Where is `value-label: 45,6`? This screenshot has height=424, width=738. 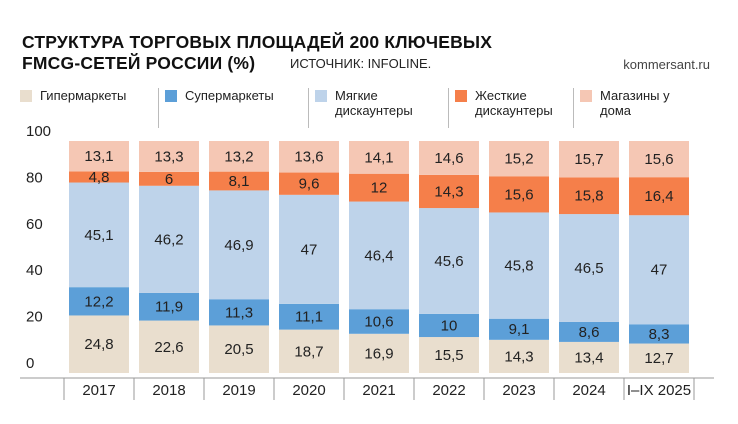
value-label: 45,6 is located at coordinates (448, 261).